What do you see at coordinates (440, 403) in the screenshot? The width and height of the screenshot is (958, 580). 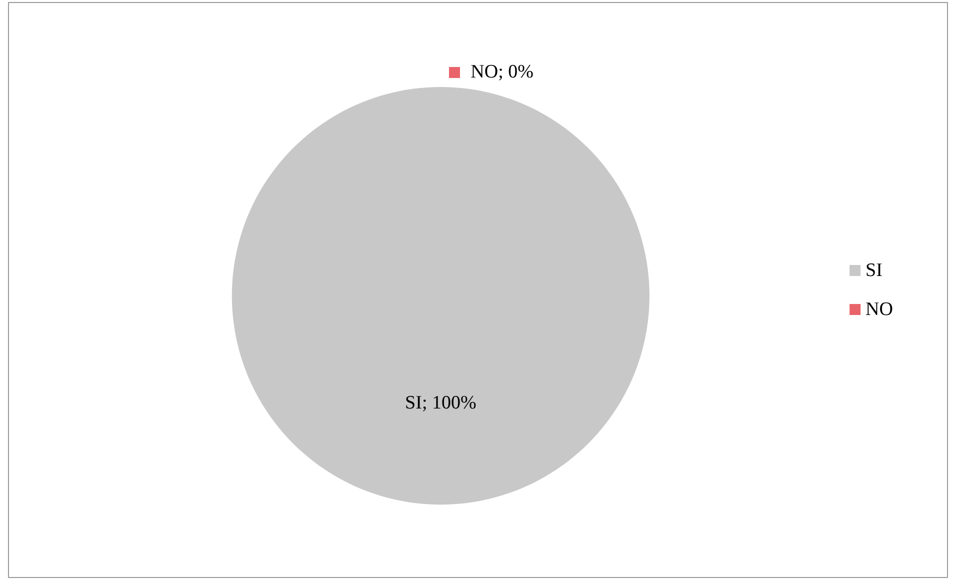 I see `data-label: SI; 100%` at bounding box center [440, 403].